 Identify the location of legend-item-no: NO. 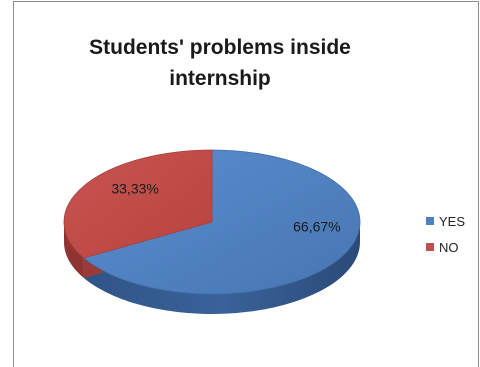
(445, 247).